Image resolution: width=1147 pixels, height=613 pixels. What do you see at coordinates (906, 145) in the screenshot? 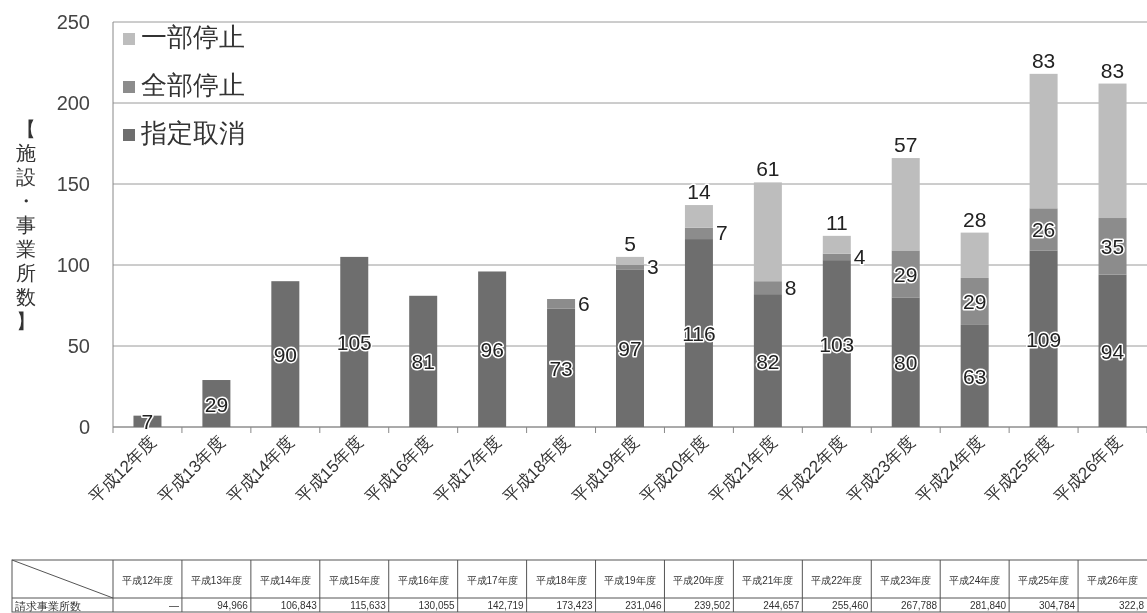
I see `data-label: 57` at bounding box center [906, 145].